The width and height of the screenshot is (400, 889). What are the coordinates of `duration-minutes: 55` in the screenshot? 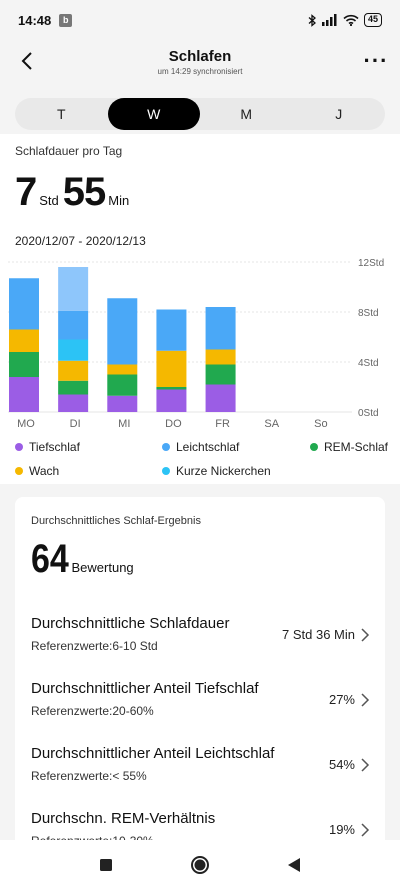 It's located at (84, 192).